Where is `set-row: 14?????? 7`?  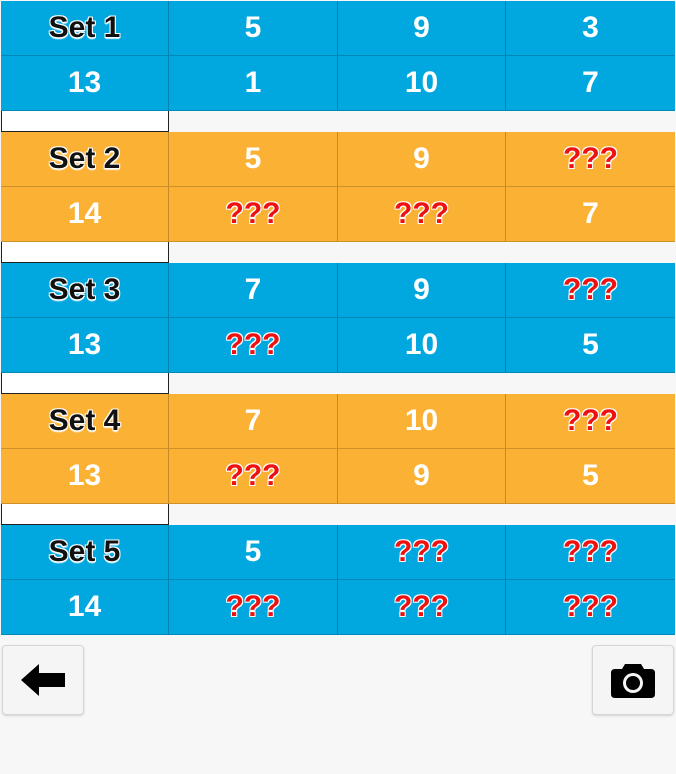 set-row: 14?????? 7 is located at coordinates (338, 214).